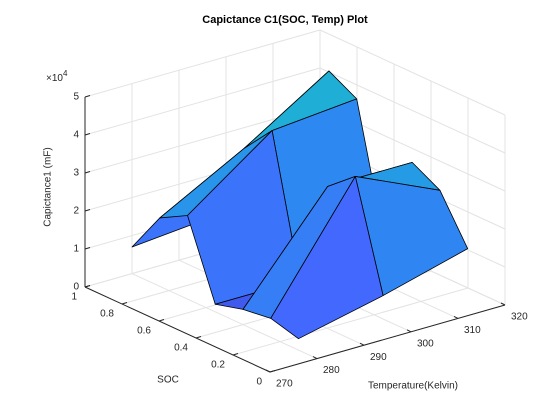  I want to click on y-tick-label: 0.6, so click(144, 331).